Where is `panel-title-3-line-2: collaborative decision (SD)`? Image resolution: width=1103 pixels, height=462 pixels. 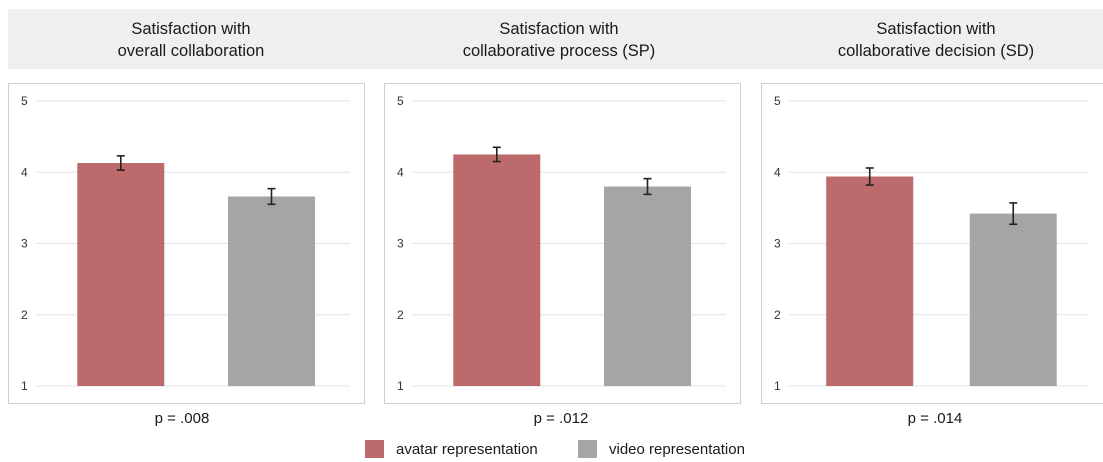 panel-title-3-line-2: collaborative decision (SD) is located at coordinates (936, 51).